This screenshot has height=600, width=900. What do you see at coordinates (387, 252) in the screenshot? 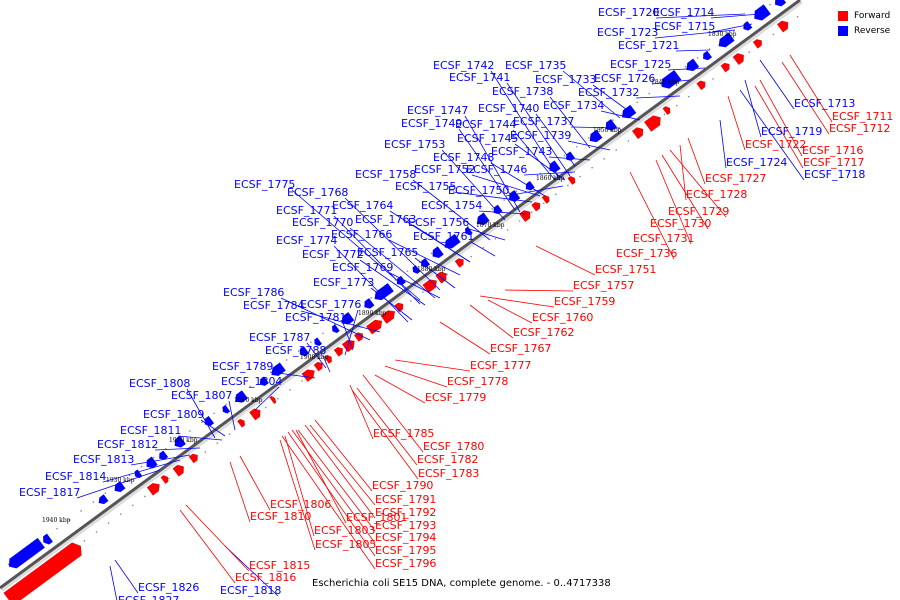
I see `reverse-gene-label: ECSF_1765` at bounding box center [387, 252].